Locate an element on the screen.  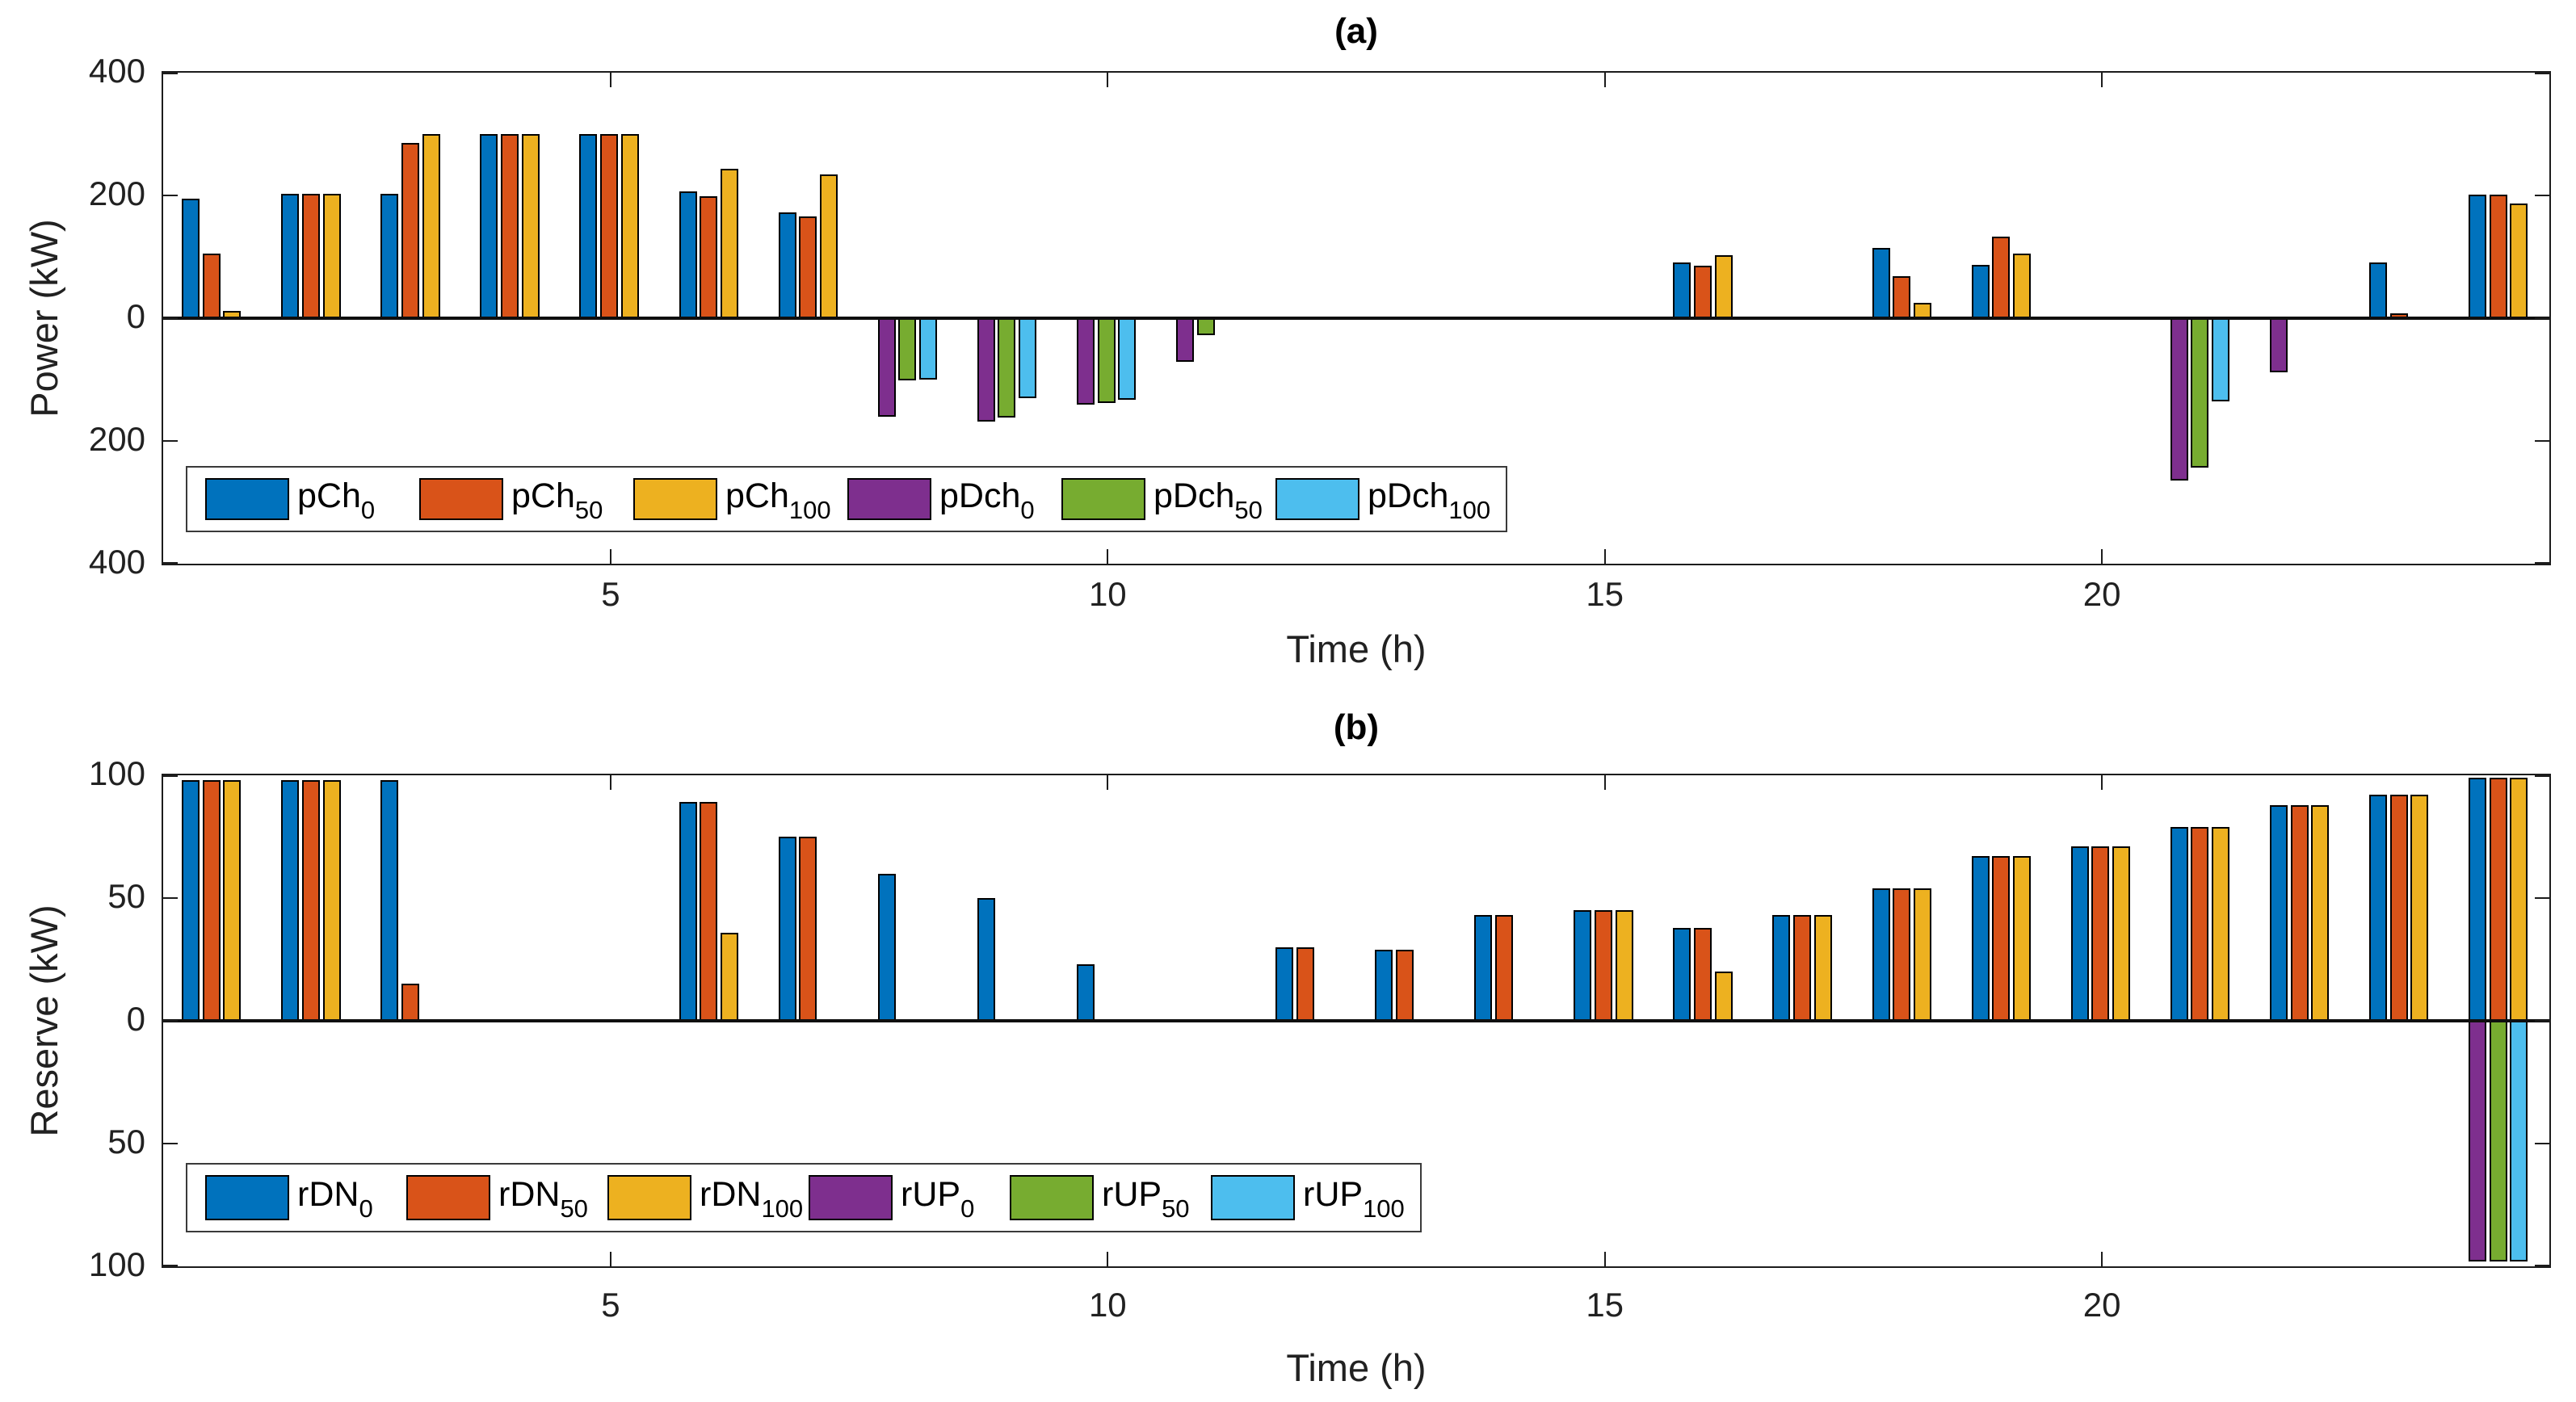
bar-rDN_50-h3 is located at coordinates (410, 1003).